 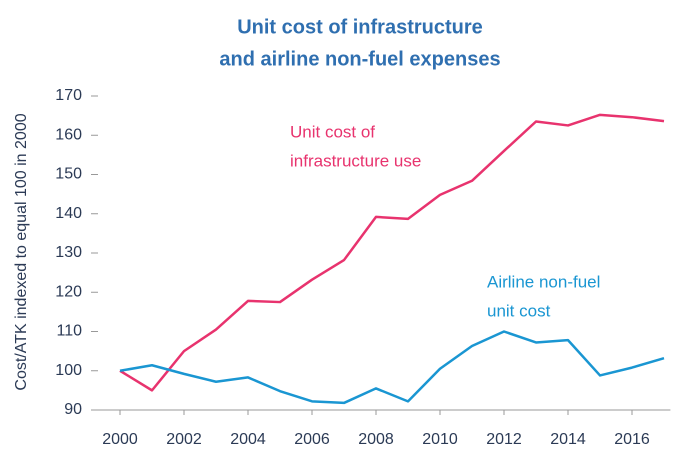 What do you see at coordinates (440, 439) in the screenshot?
I see `x-tick-label: 2010` at bounding box center [440, 439].